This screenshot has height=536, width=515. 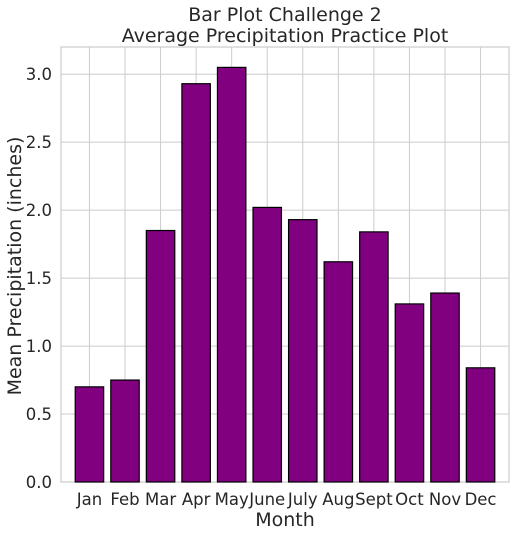 I want to click on x-tick-label: Aug, so click(x=338, y=499).